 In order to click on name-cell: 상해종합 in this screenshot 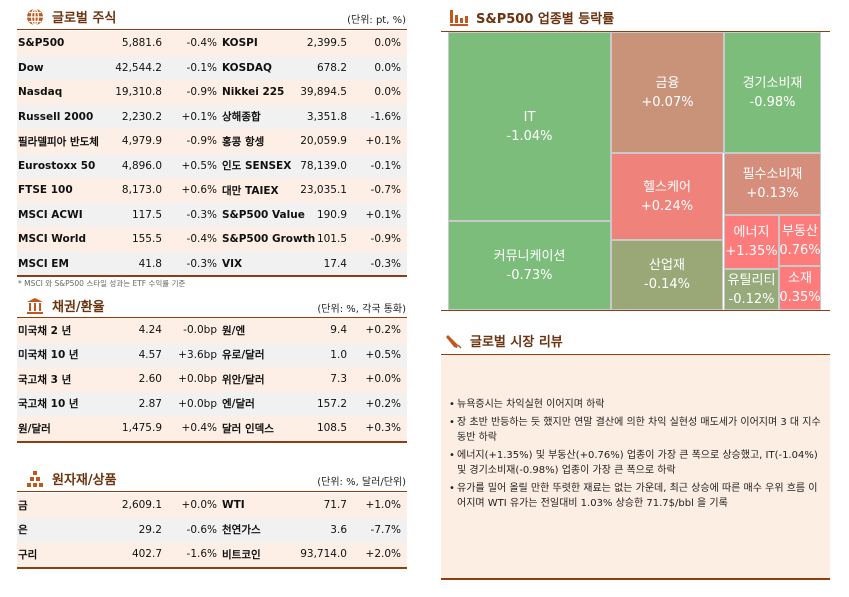, I will do `click(241, 117)`.